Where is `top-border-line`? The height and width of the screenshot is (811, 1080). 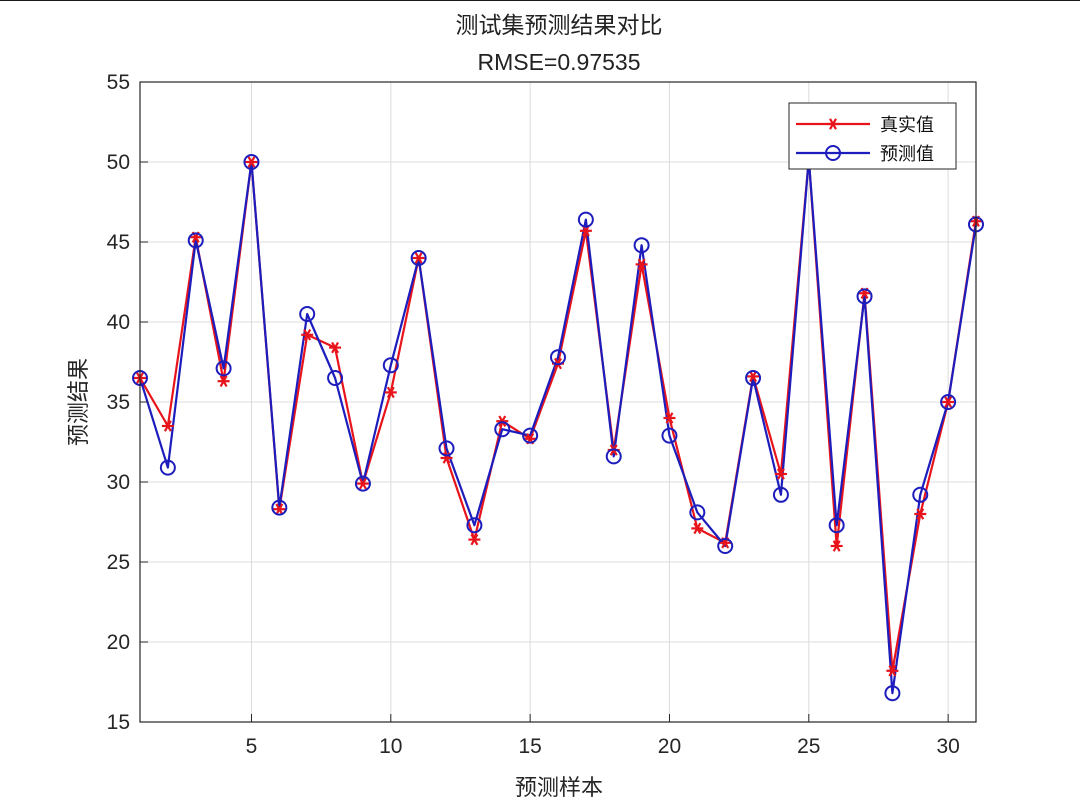 top-border-line is located at coordinates (540, 0).